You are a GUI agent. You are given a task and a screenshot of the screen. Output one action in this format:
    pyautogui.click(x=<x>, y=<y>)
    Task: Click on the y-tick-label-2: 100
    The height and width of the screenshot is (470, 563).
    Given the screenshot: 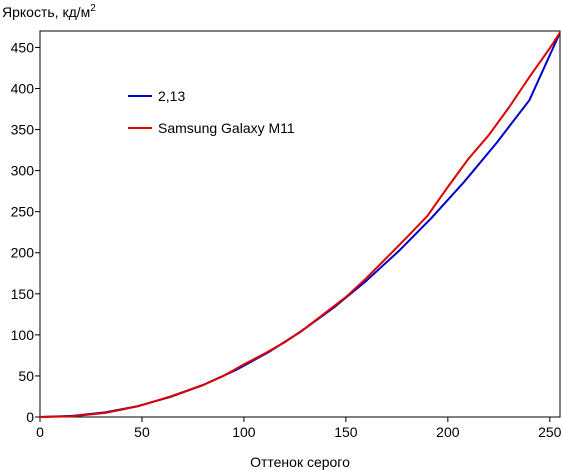 What is the action you would take?
    pyautogui.click(x=23, y=335)
    